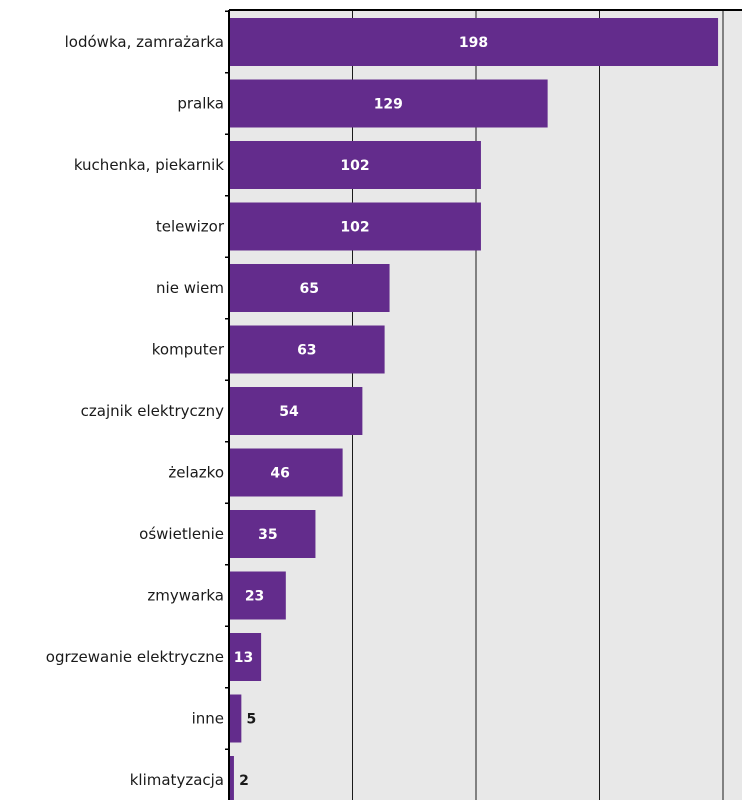 This screenshot has height=800, width=742. Describe the element at coordinates (267, 535) in the screenshot. I see `value-label: 35` at that location.